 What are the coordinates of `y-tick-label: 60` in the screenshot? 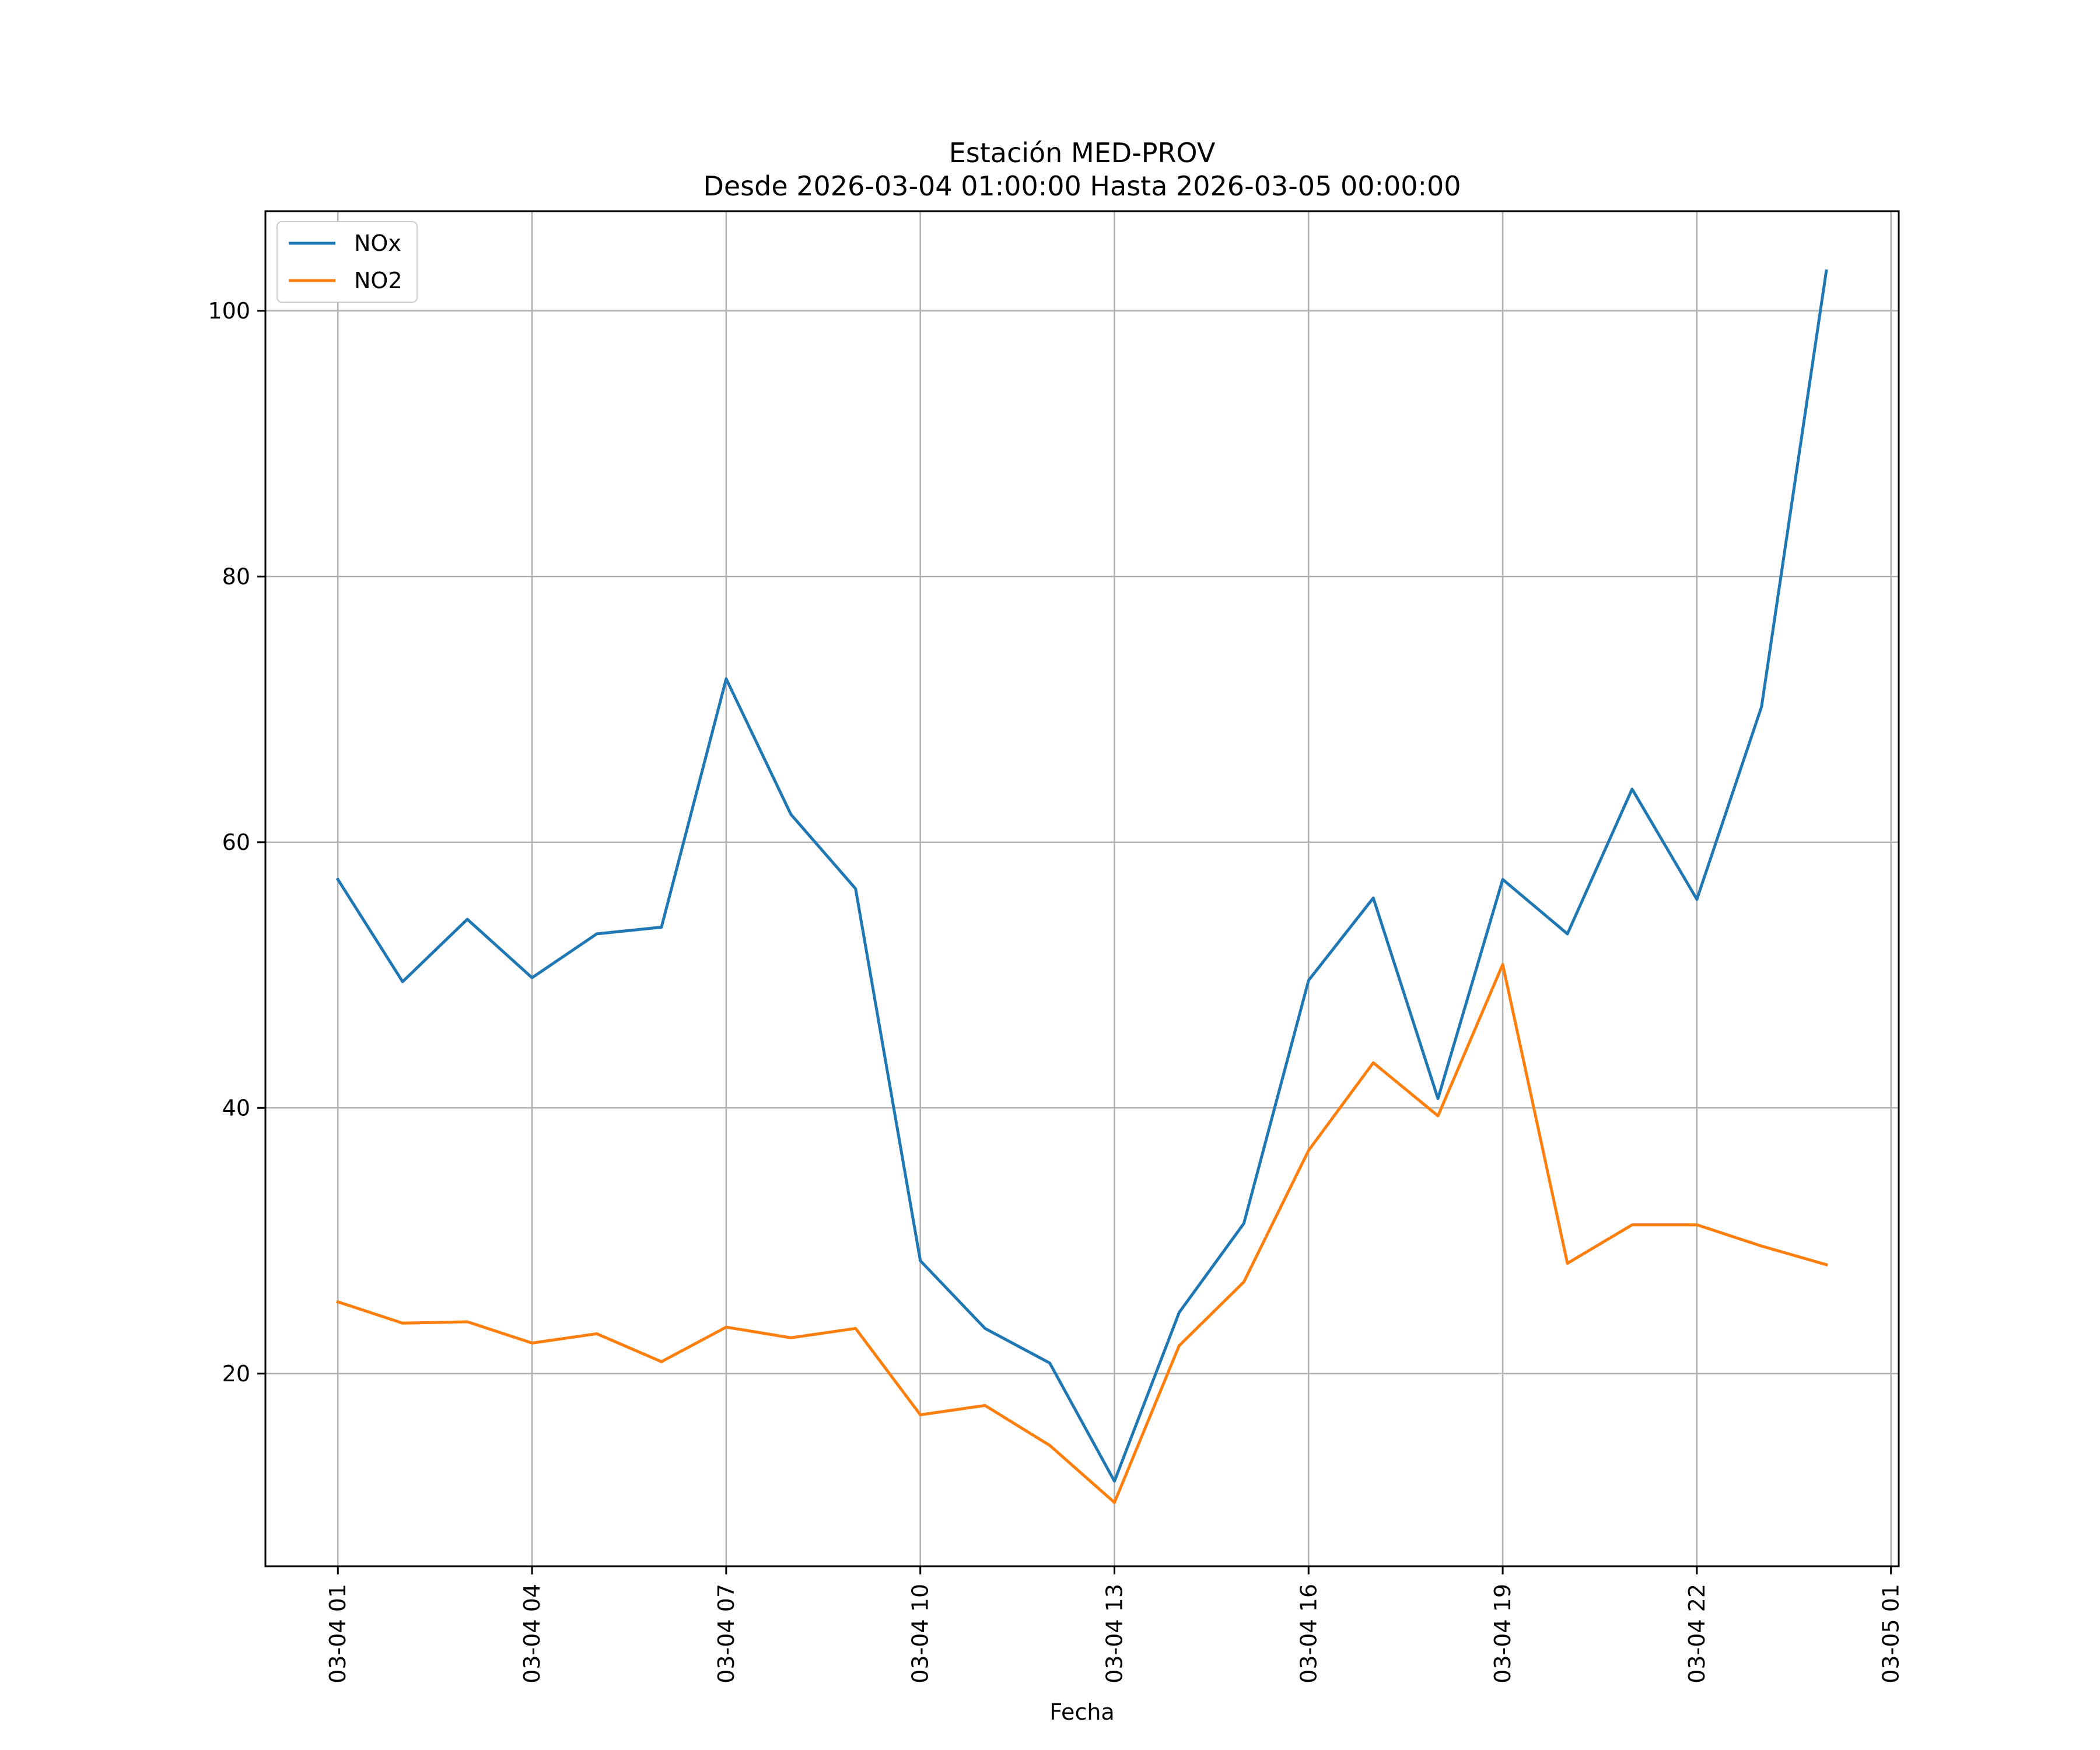 It's located at (236, 842).